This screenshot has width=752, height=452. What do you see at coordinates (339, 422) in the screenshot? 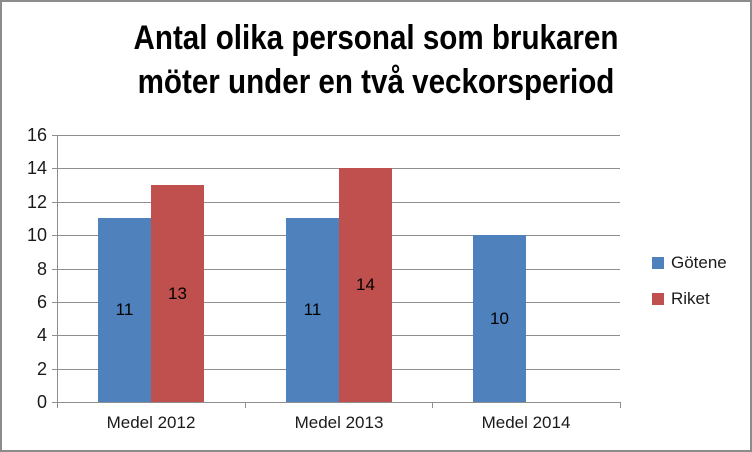
I see `x-axis-label-medel-2013: Medel 2013` at bounding box center [339, 422].